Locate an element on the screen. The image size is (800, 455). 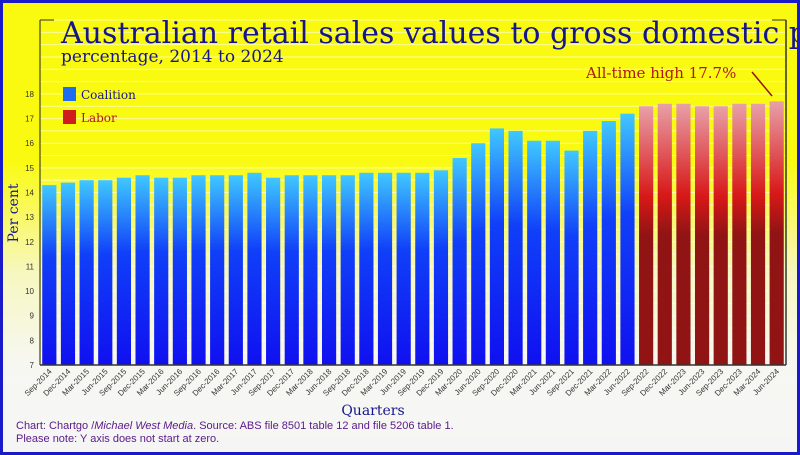
bar-mar-2018 is located at coordinates (310, 270).